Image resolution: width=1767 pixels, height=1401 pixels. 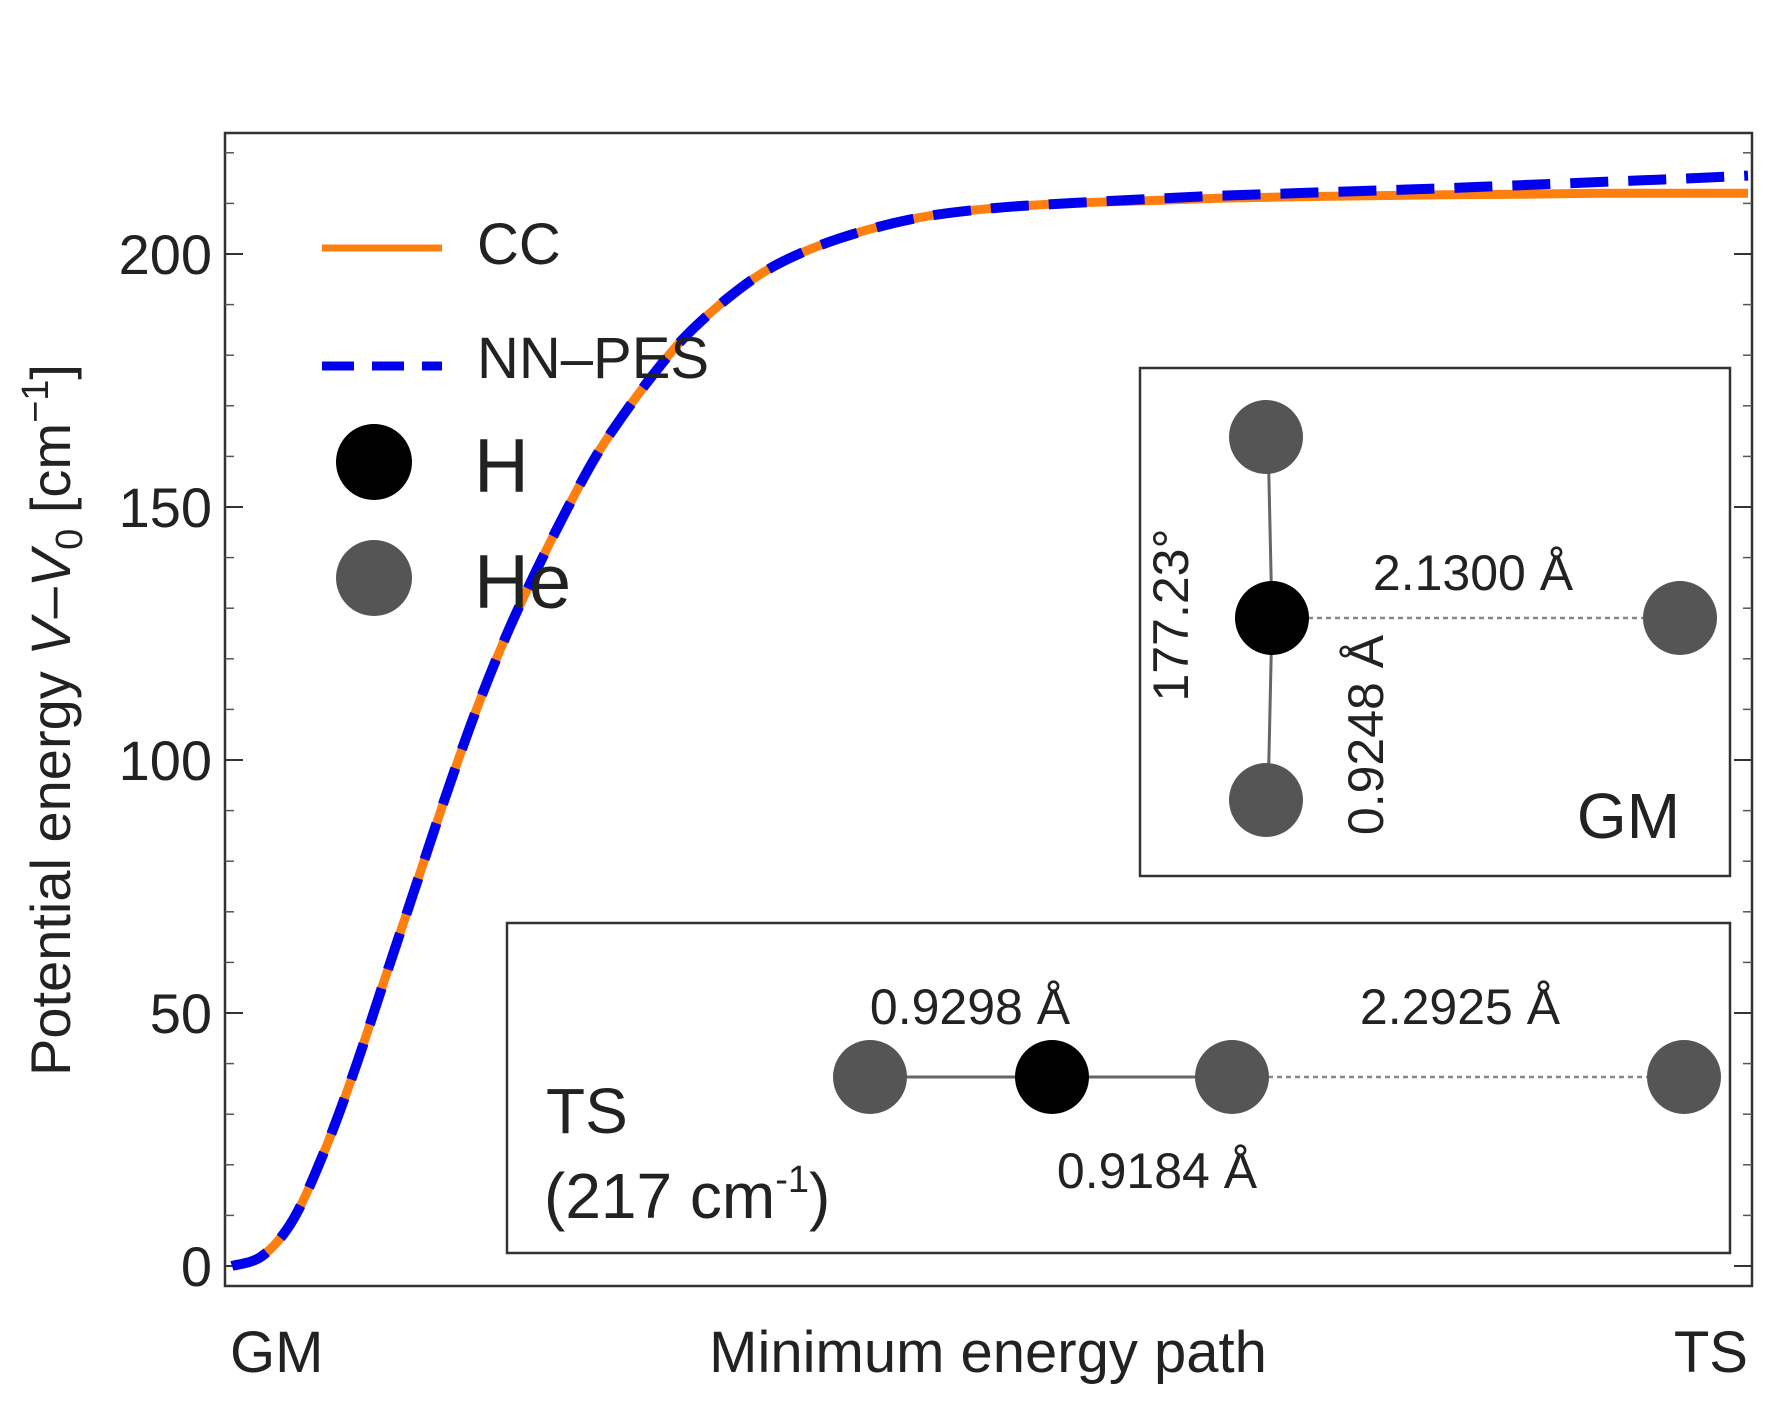 What do you see at coordinates (519, 244) in the screenshot?
I see `legend-label-cc: CC` at bounding box center [519, 244].